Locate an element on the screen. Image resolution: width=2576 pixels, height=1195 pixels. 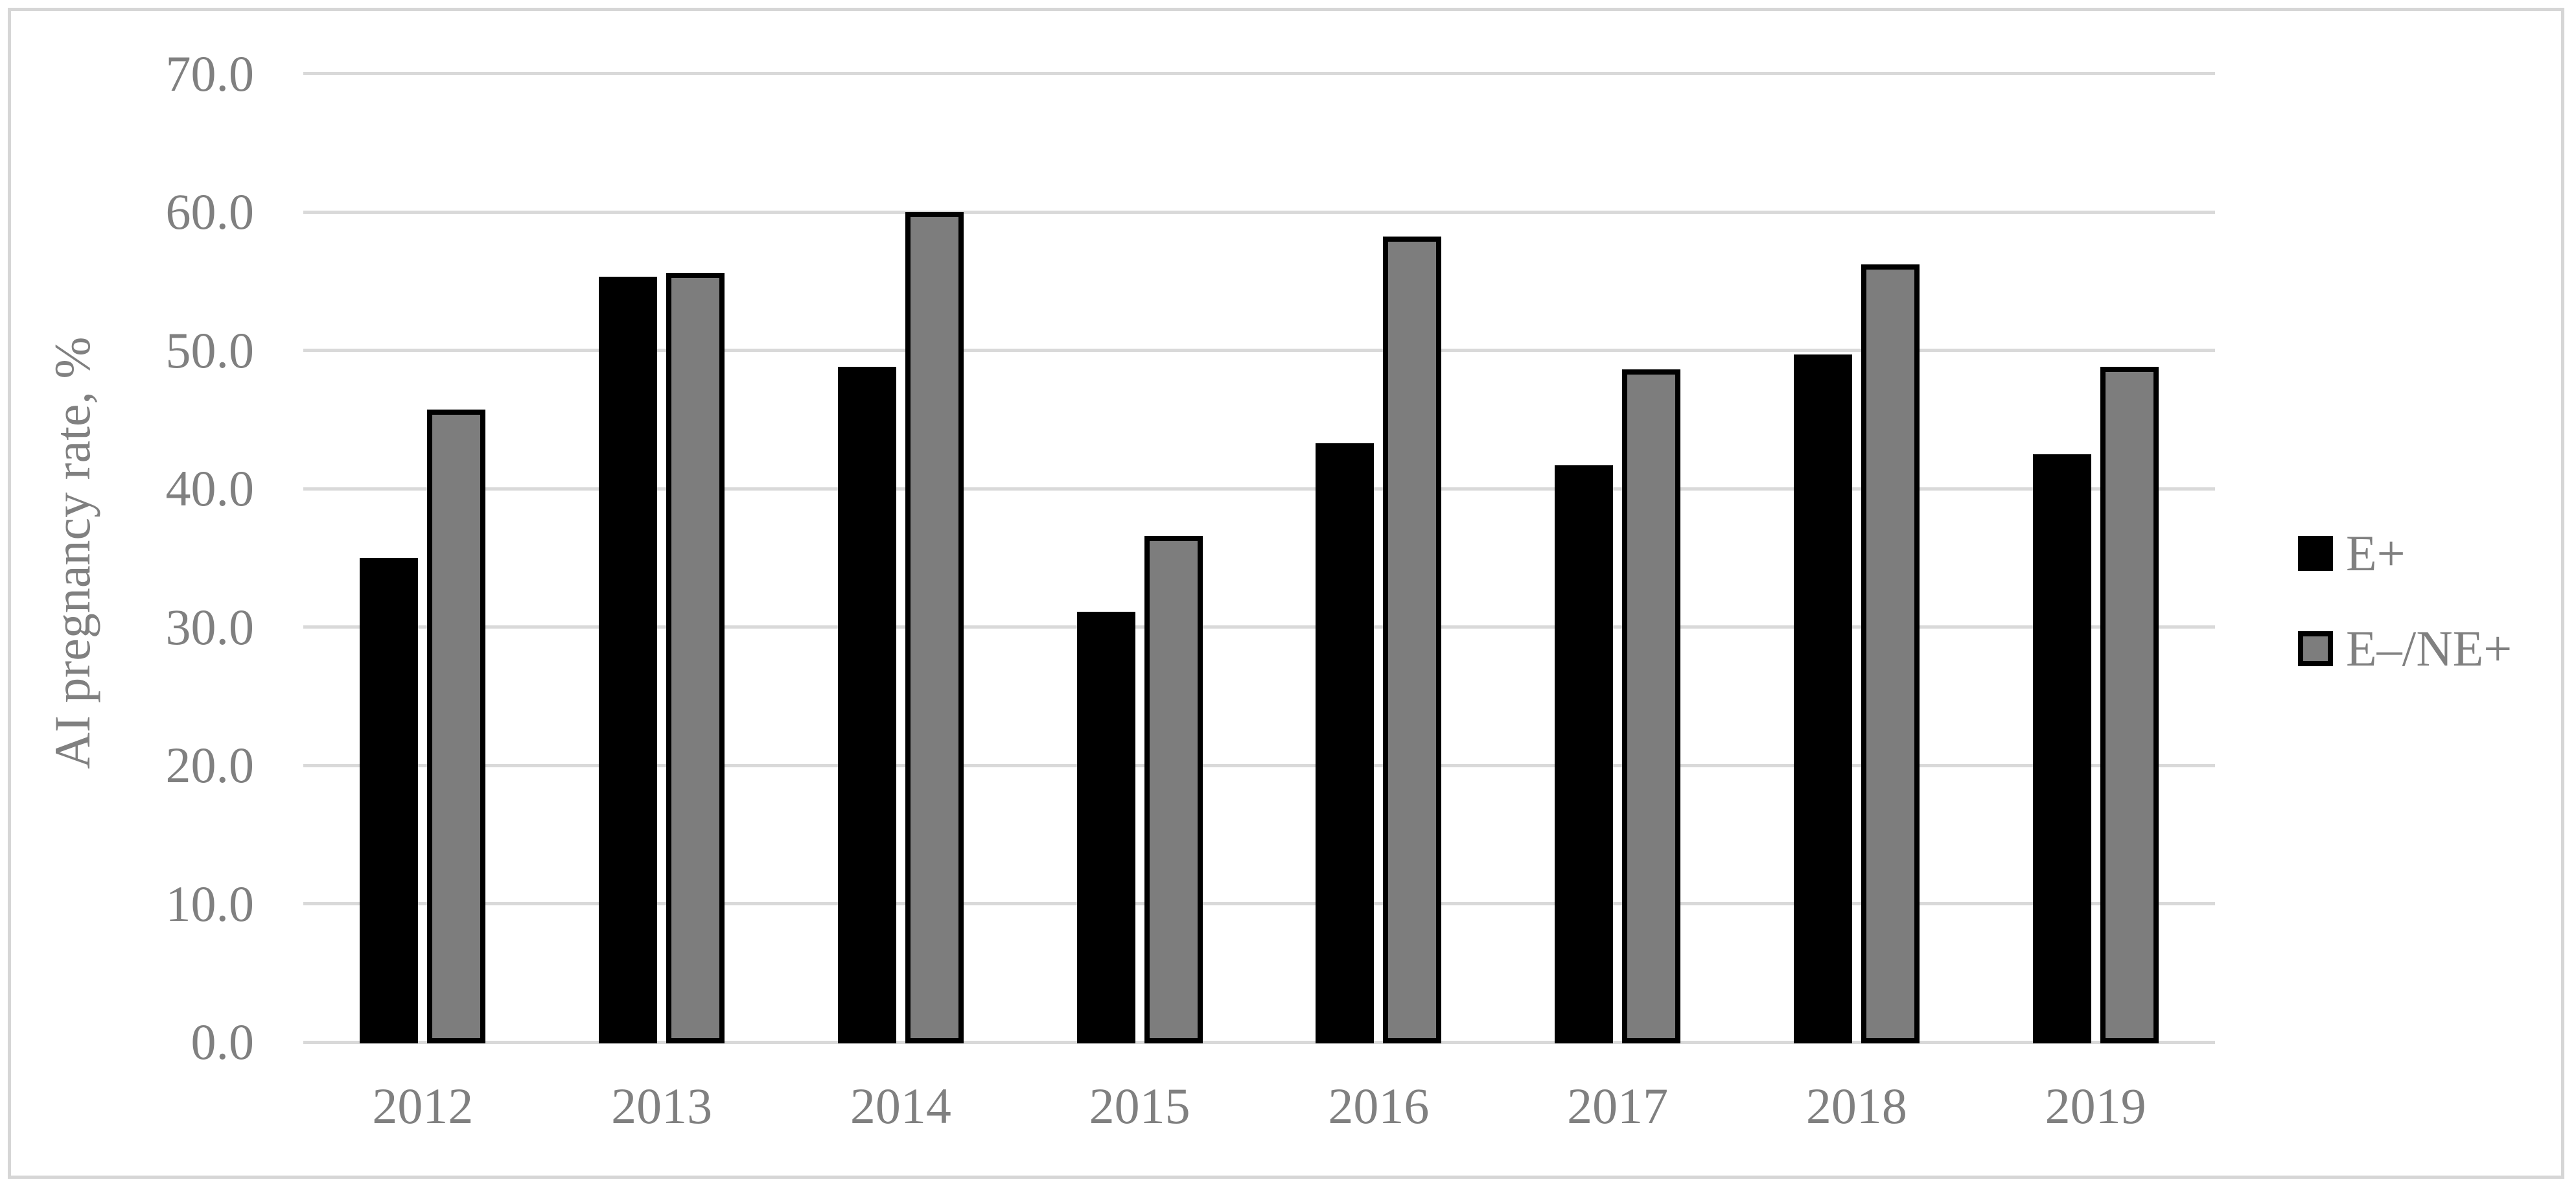
x-tick-label-2018: 2018 is located at coordinates (1856, 1106).